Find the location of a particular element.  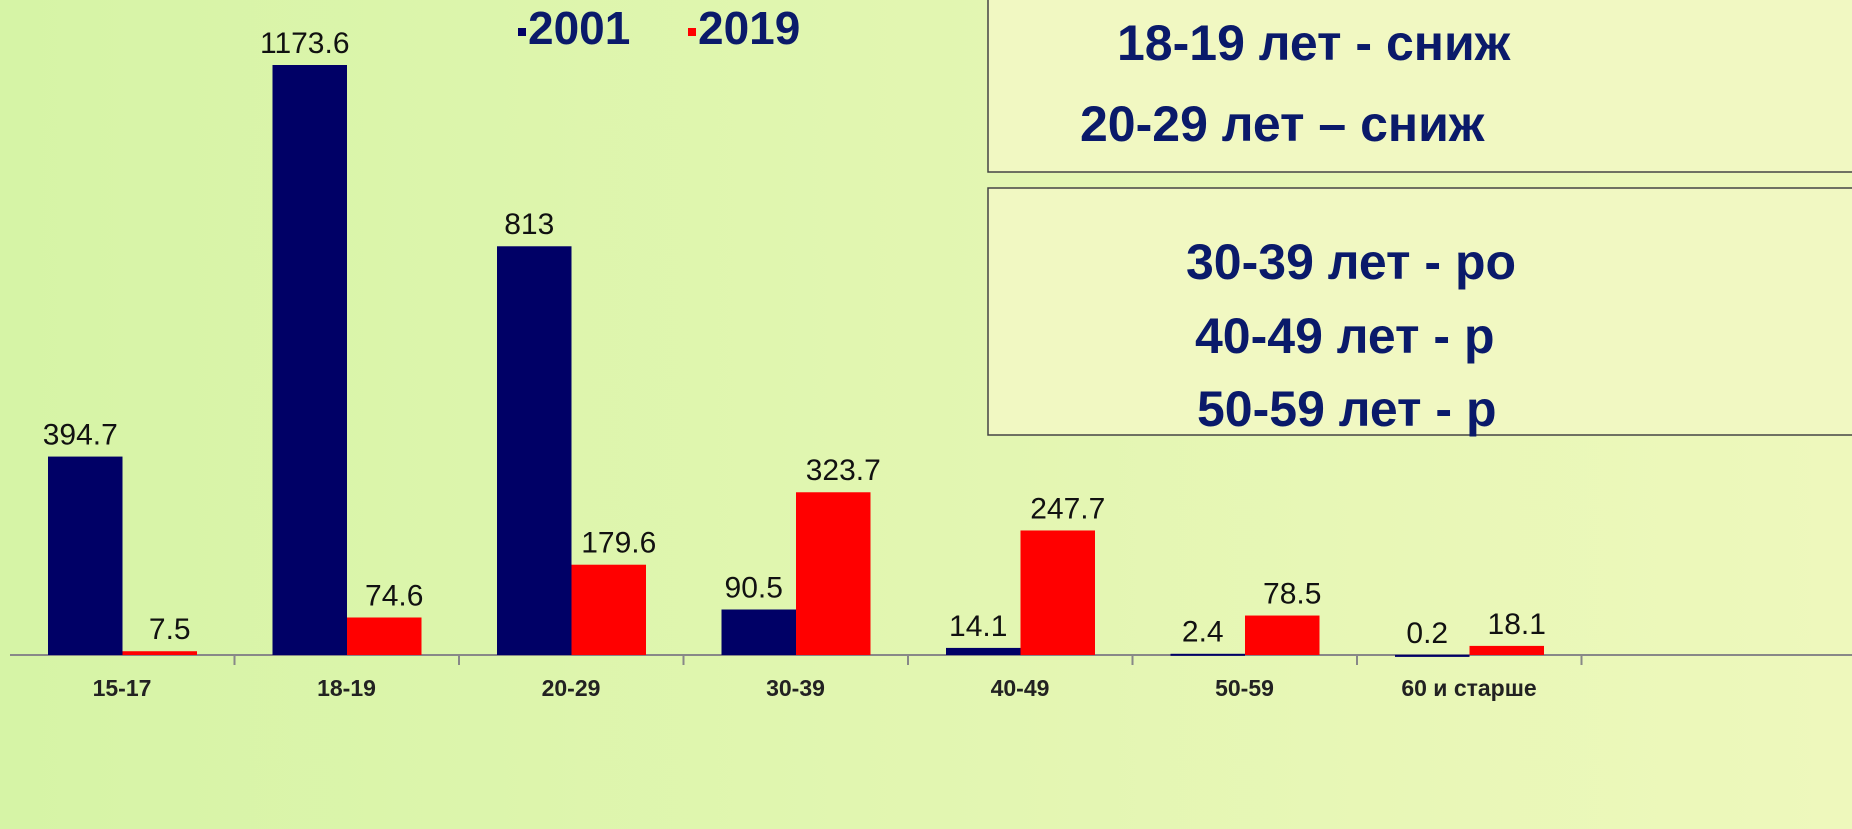

x-tick-label: 18-19 is located at coordinates (346, 688).